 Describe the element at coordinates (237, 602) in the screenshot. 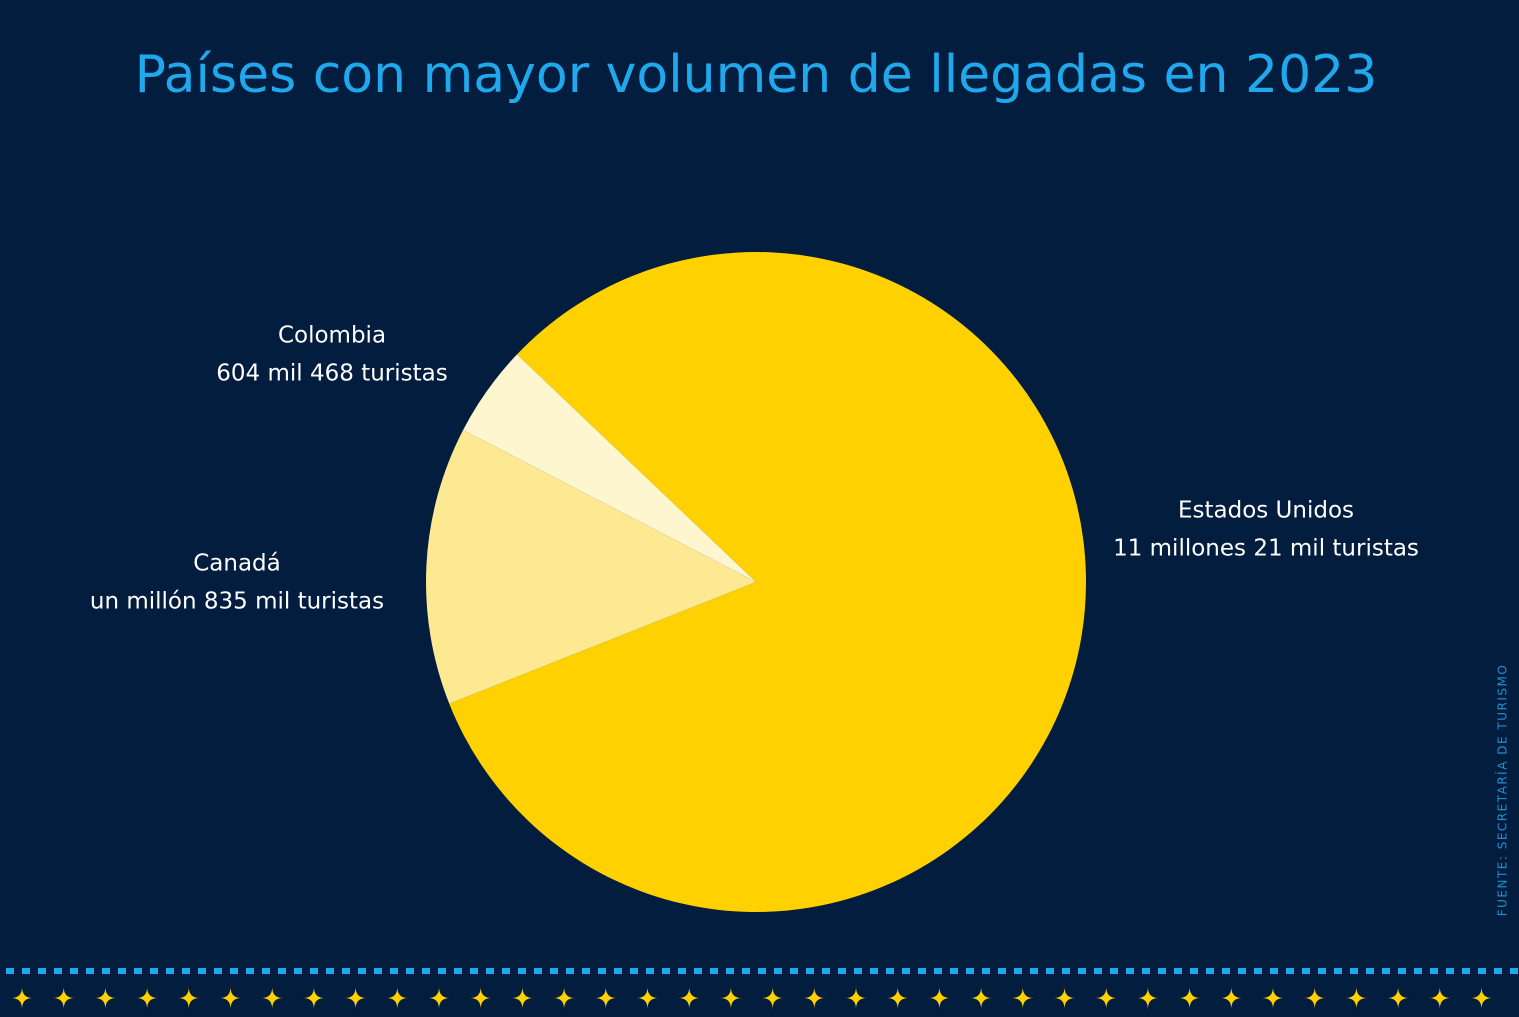

I see `value-label: un millón 835 mil turistas` at that location.